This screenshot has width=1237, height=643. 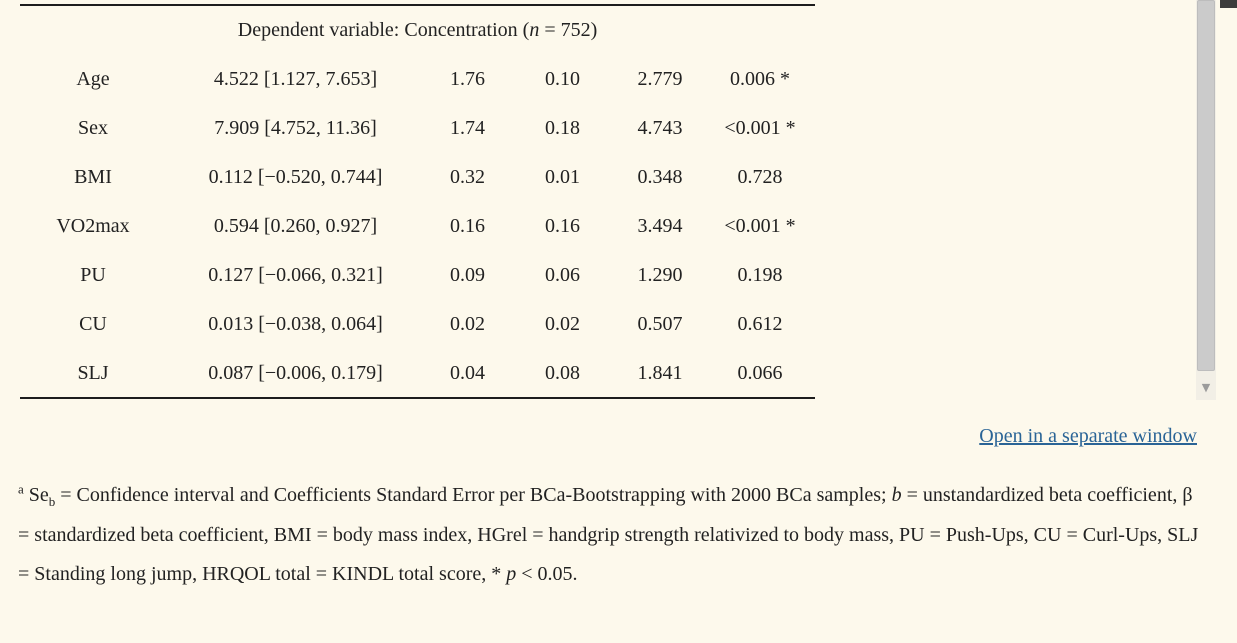 What do you see at coordinates (93, 372) in the screenshot?
I see `cell-variable: SLJ` at bounding box center [93, 372].